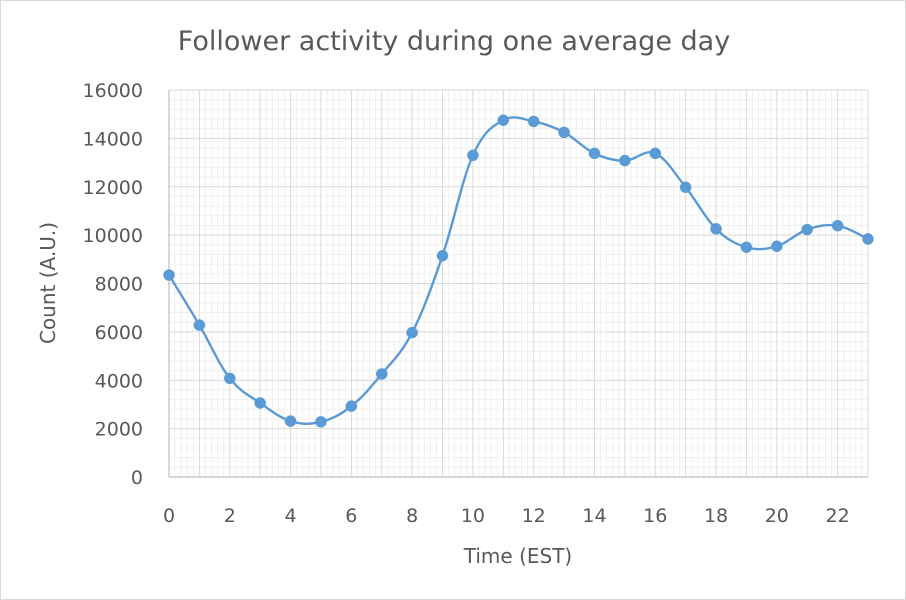 The width and height of the screenshot is (906, 600). Describe the element at coordinates (454, 41) in the screenshot. I see `chart-title: Follower activity during one average day` at that location.